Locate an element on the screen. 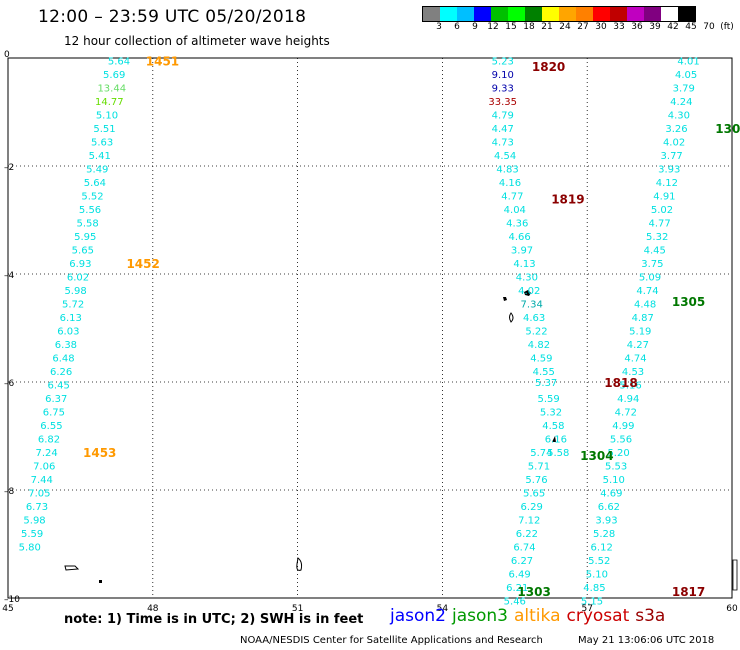 The image size is (740, 650). wave-height-value: 4.48 is located at coordinates (645, 305).